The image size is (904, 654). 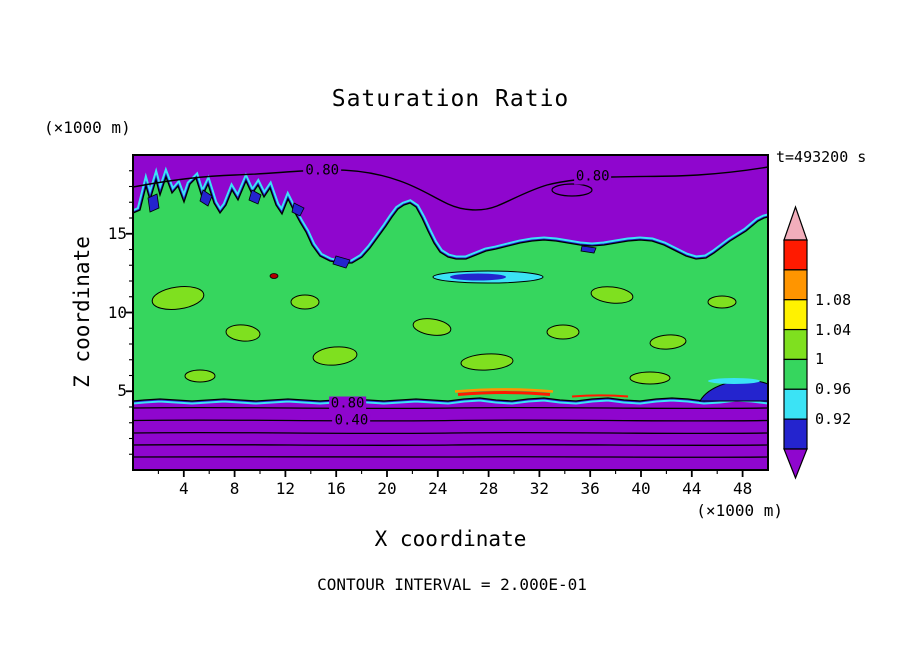 I want to click on time-label: t=493200 s, so click(x=821, y=157).